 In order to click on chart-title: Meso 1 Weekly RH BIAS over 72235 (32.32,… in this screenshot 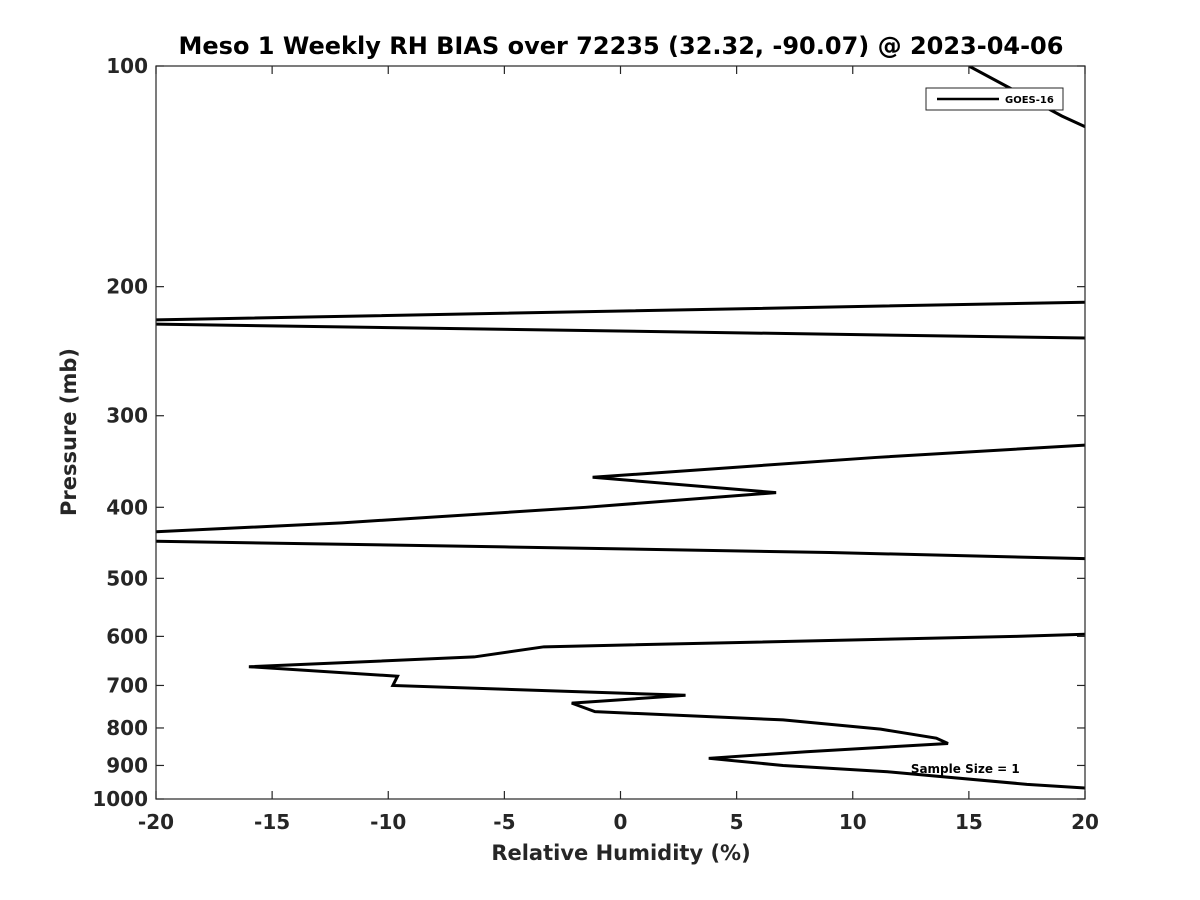, I will do `click(621, 46)`.